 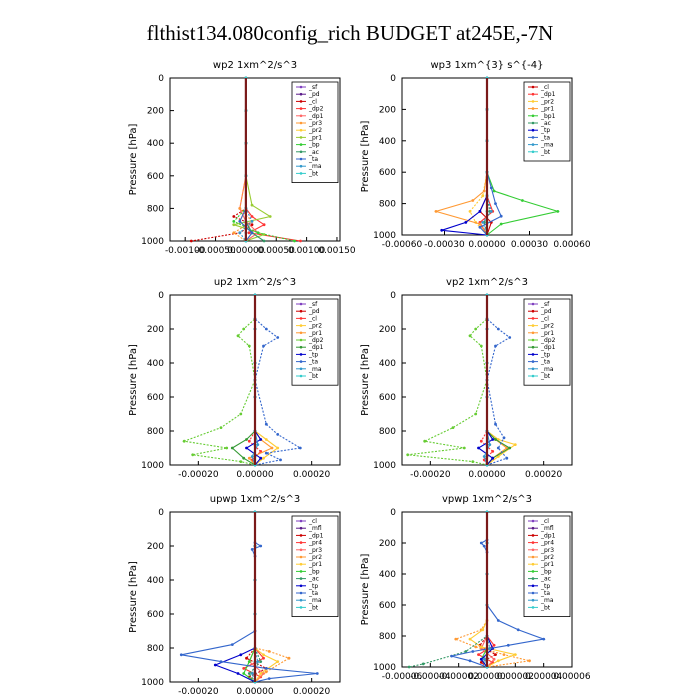 I want to click on series-line-pr3, so click(x=242, y=160).